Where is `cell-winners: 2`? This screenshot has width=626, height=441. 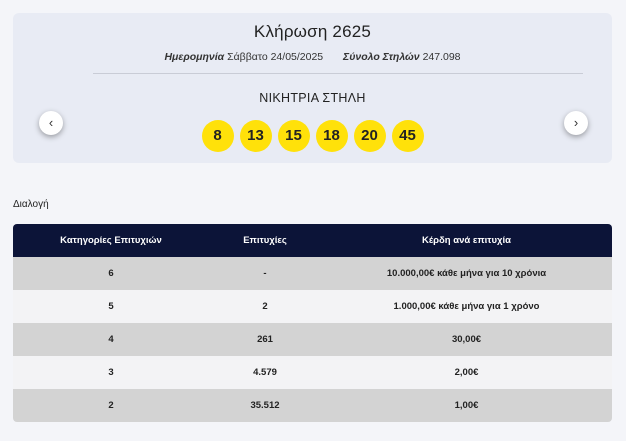
cell-winners: 2 is located at coordinates (265, 306).